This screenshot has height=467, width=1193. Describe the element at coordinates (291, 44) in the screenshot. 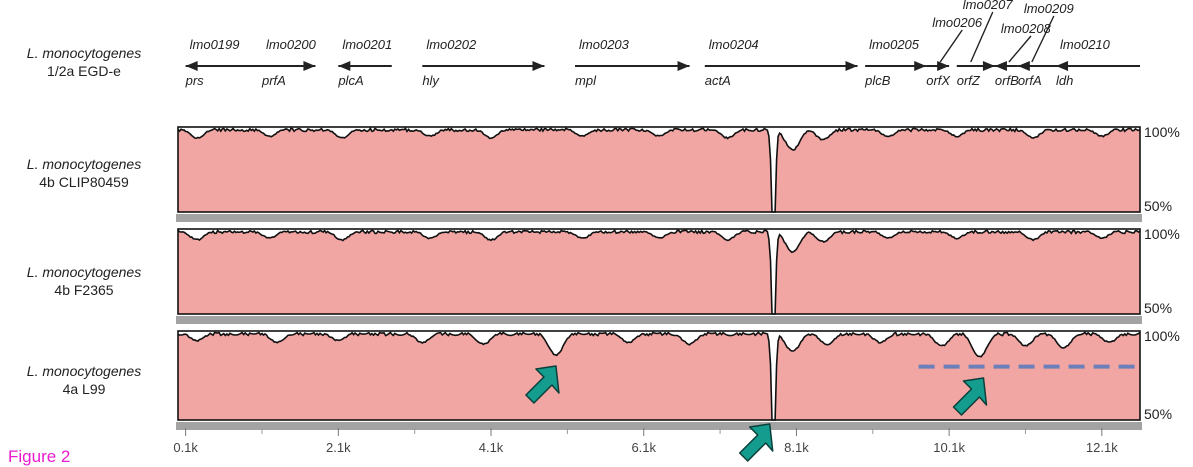

I see `gene-locus-label: lmo0200` at that location.